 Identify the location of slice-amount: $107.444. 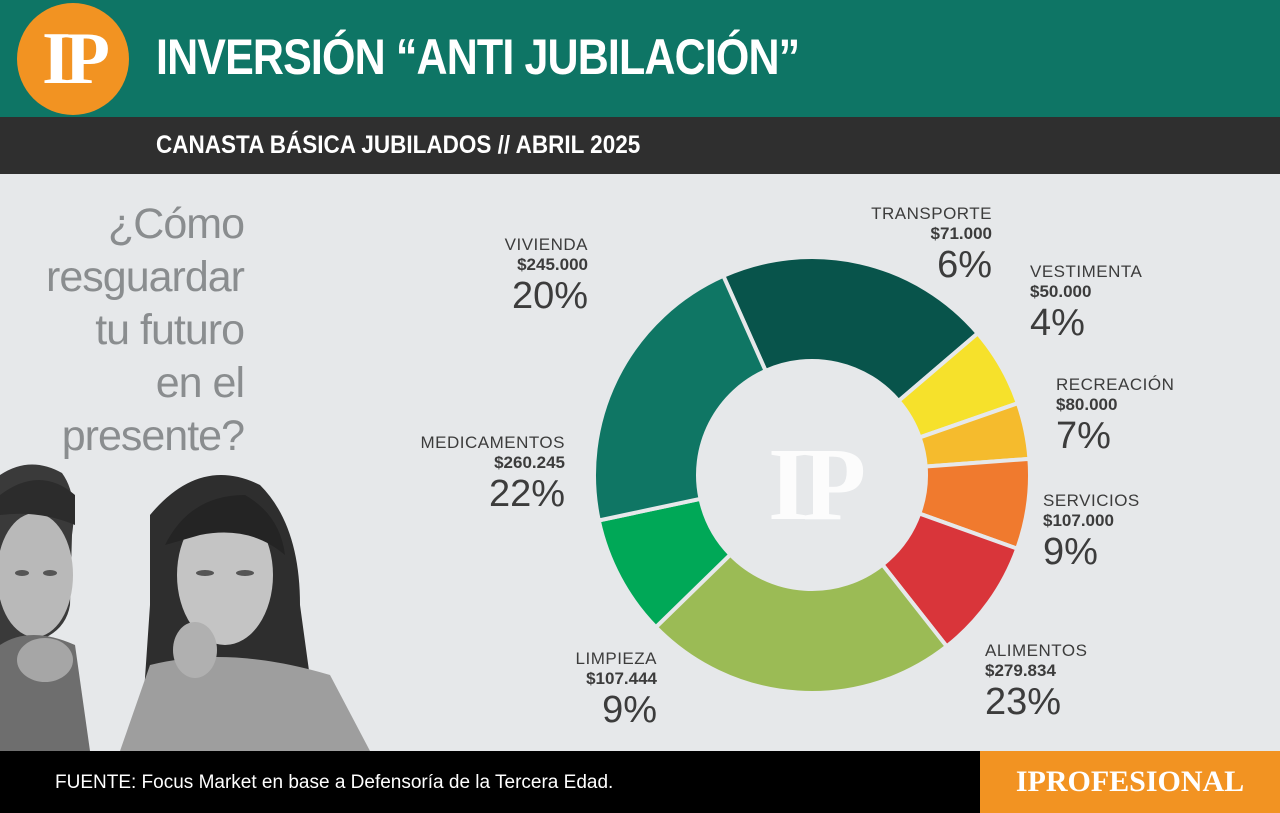
(621, 678).